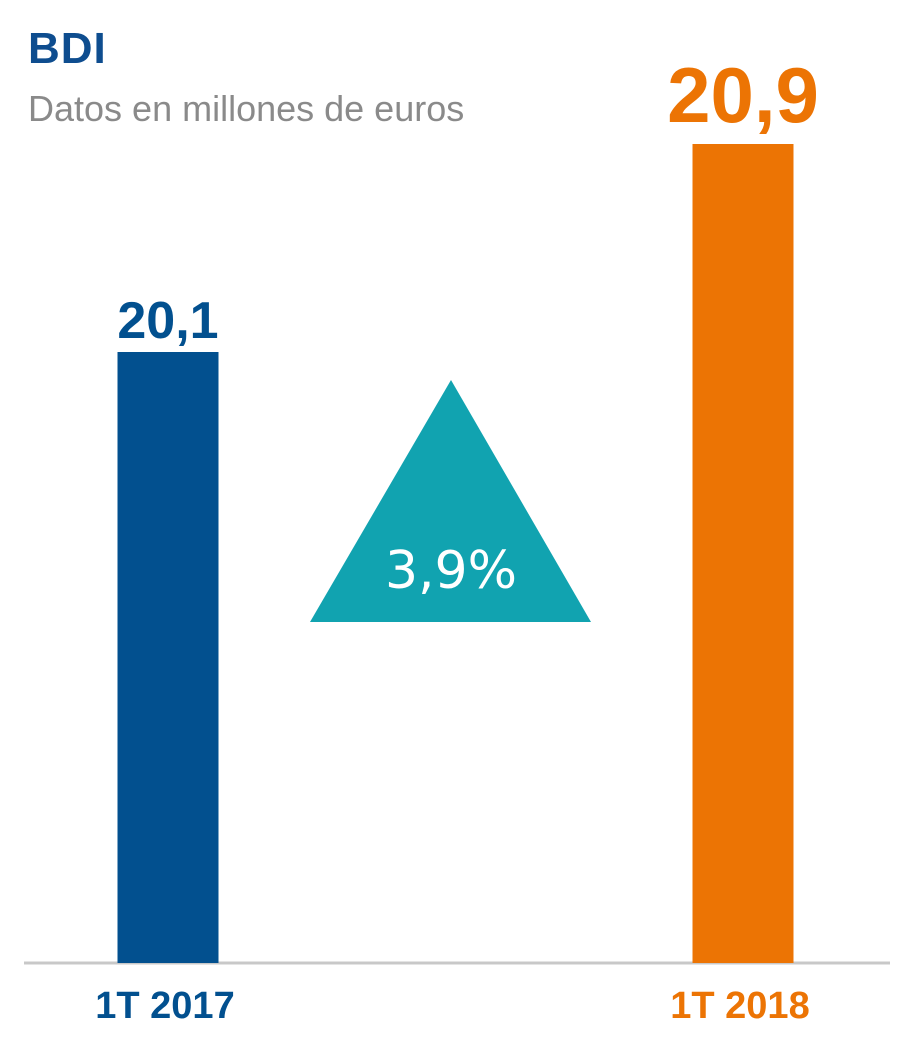 Image resolution: width=914 pixels, height=1050 pixels. What do you see at coordinates (67, 48) in the screenshot?
I see `chart-title: BDI` at bounding box center [67, 48].